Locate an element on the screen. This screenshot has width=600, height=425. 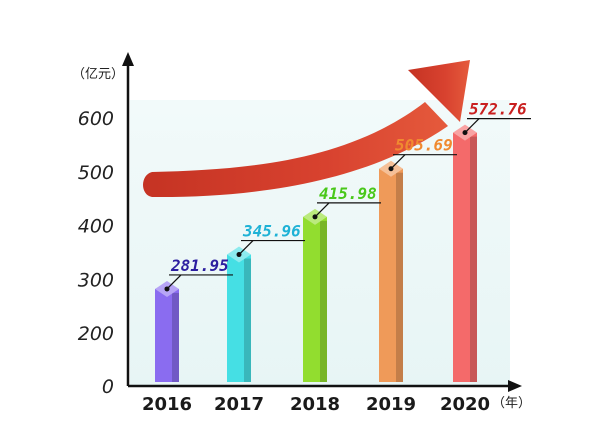
y-tick-labels: 0 200 300 400 500 600 is located at coordinates (96, 253).